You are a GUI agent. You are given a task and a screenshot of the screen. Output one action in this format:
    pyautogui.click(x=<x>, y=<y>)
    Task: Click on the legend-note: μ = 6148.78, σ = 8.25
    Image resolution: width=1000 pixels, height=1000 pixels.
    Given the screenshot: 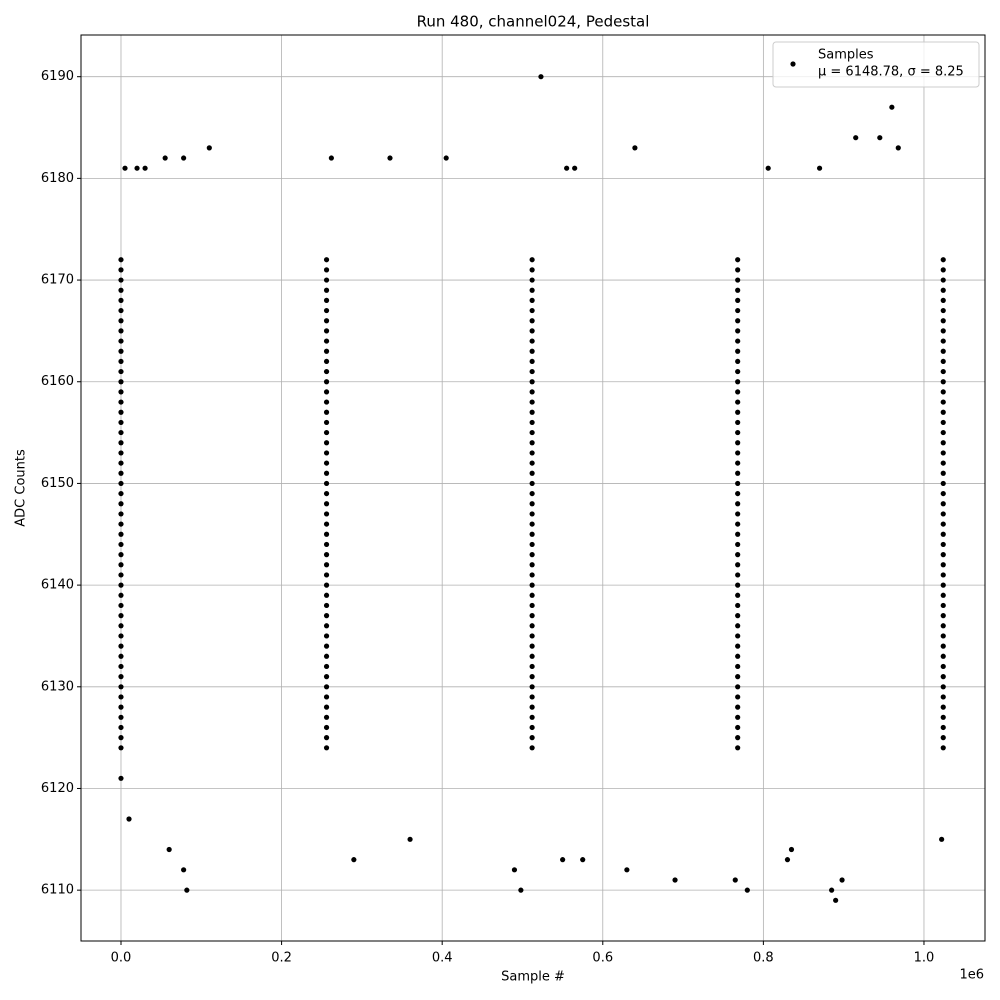 What is the action you would take?
    pyautogui.click(x=891, y=72)
    